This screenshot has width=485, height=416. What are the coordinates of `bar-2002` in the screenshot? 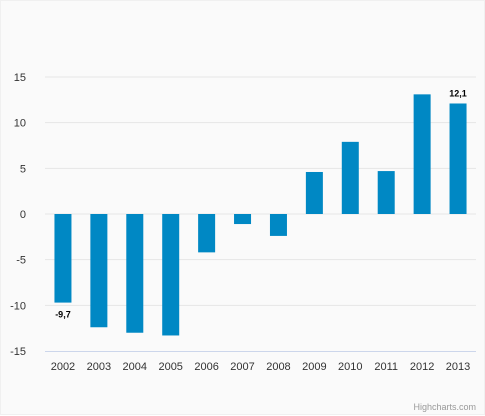 It's located at (63, 258).